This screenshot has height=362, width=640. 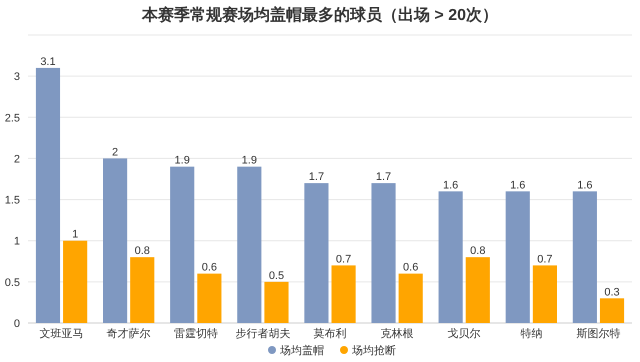 What do you see at coordinates (62, 333) in the screenshot?
I see `x-tick-label: 文班亚马` at bounding box center [62, 333].